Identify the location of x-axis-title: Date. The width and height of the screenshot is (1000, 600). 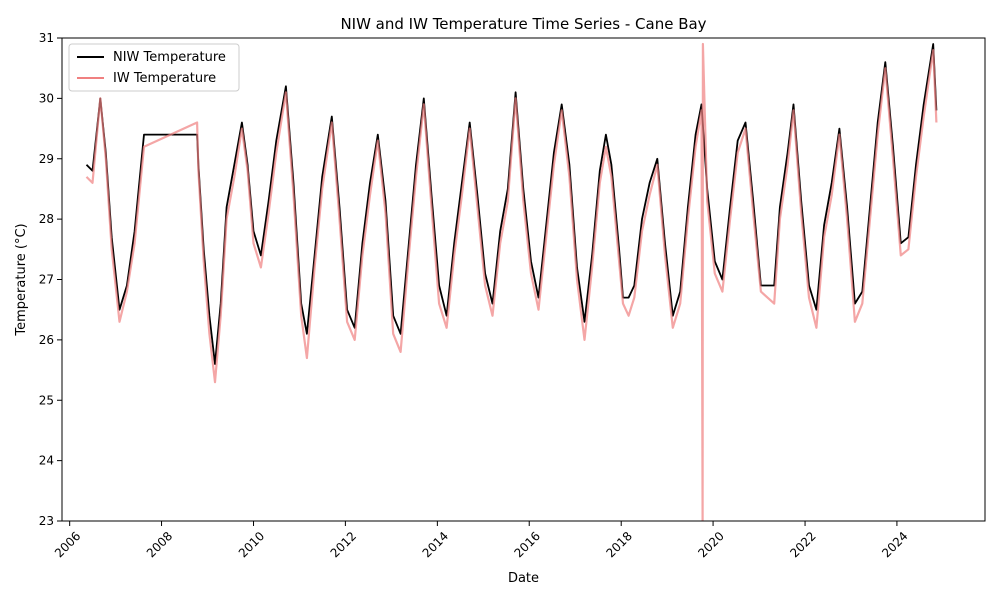
(523, 578).